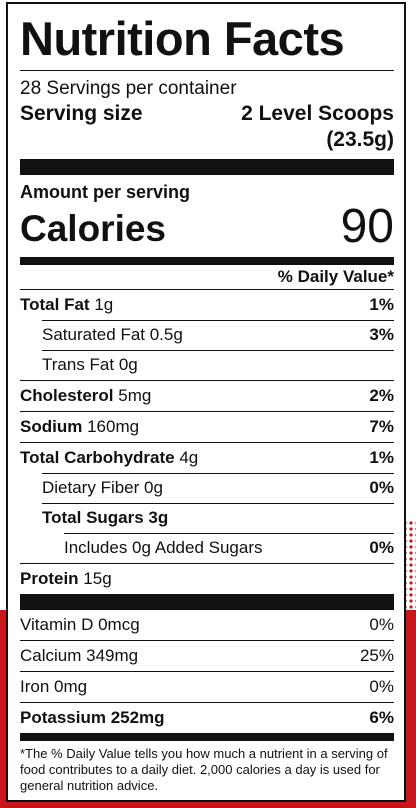 The width and height of the screenshot is (416, 808). I want to click on vitamin-name: Vitamin D 0mcg, so click(80, 624).